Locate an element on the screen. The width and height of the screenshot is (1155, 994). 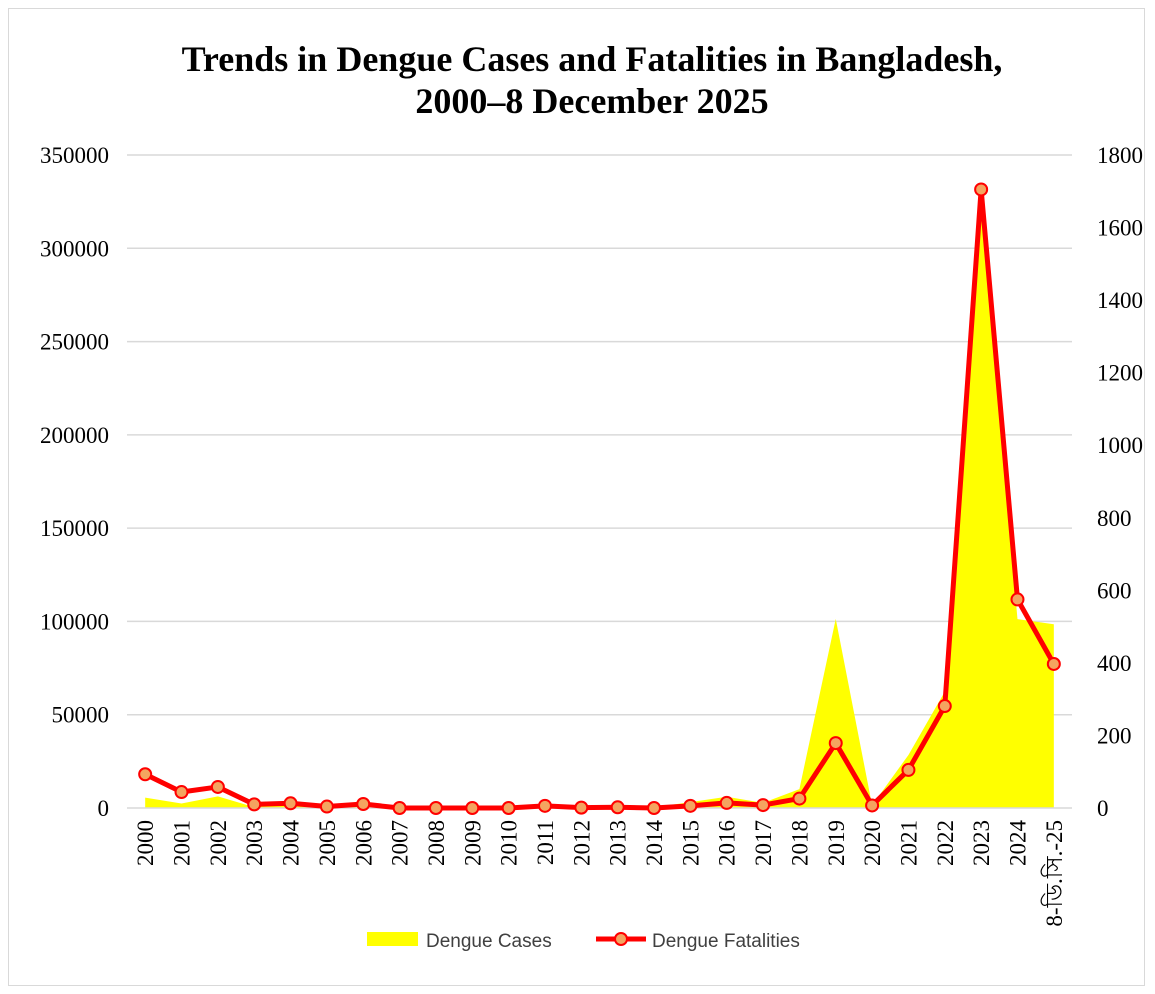
x-axis-tick-label: 2016 is located at coordinates (727, 843).